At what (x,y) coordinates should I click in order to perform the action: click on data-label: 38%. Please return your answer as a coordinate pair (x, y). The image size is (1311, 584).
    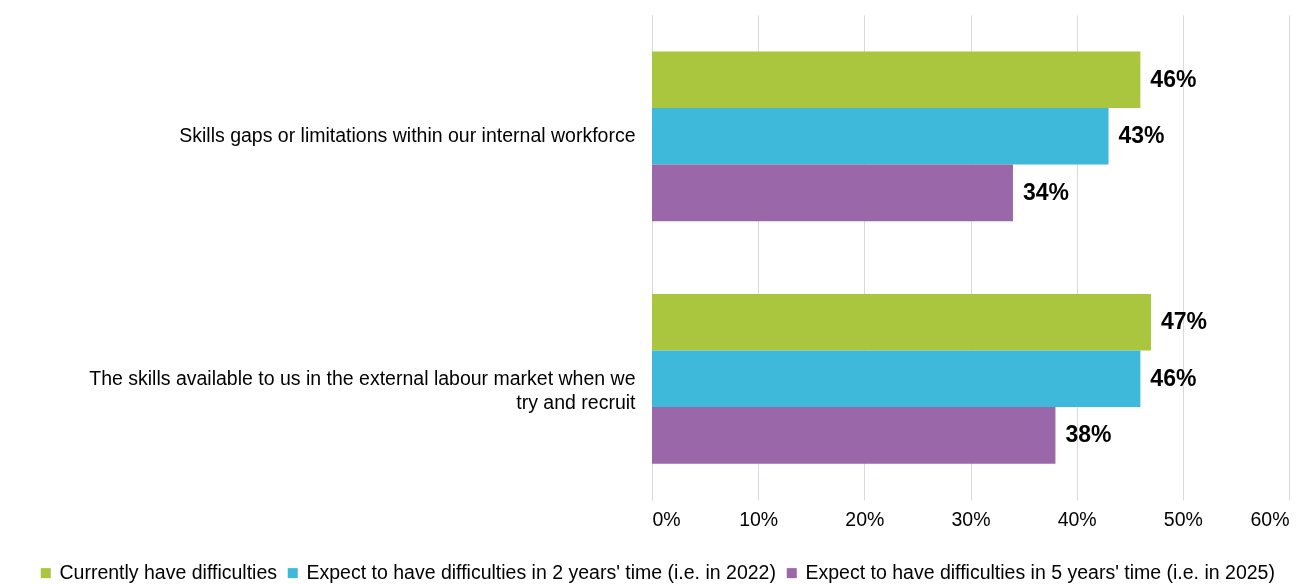
    Looking at the image, I should click on (1088, 434).